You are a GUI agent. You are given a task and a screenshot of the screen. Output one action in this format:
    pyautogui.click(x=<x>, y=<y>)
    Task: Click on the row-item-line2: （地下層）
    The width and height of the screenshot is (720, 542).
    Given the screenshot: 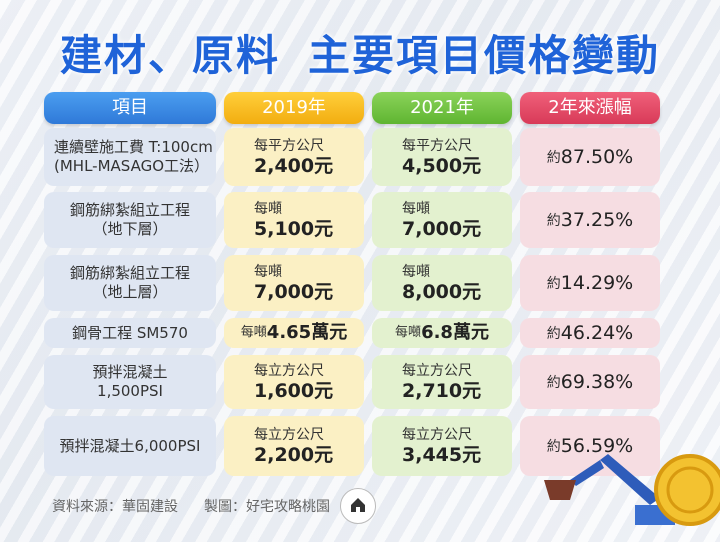 What is the action you would take?
    pyautogui.click(x=130, y=229)
    